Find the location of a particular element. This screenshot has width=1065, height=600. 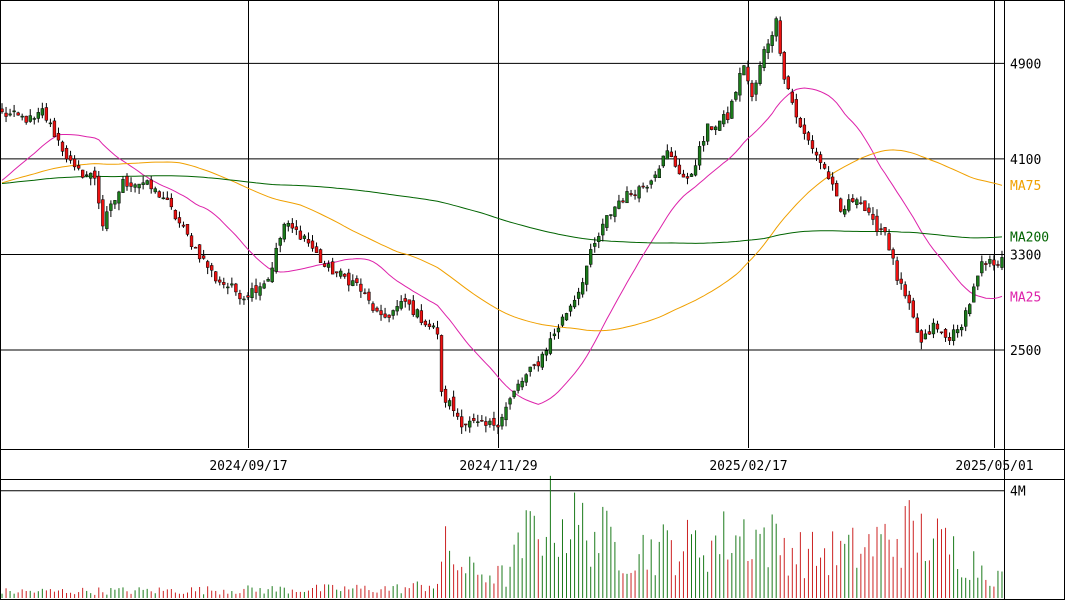

ma-label-ma75: MA75 is located at coordinates (1025, 186).